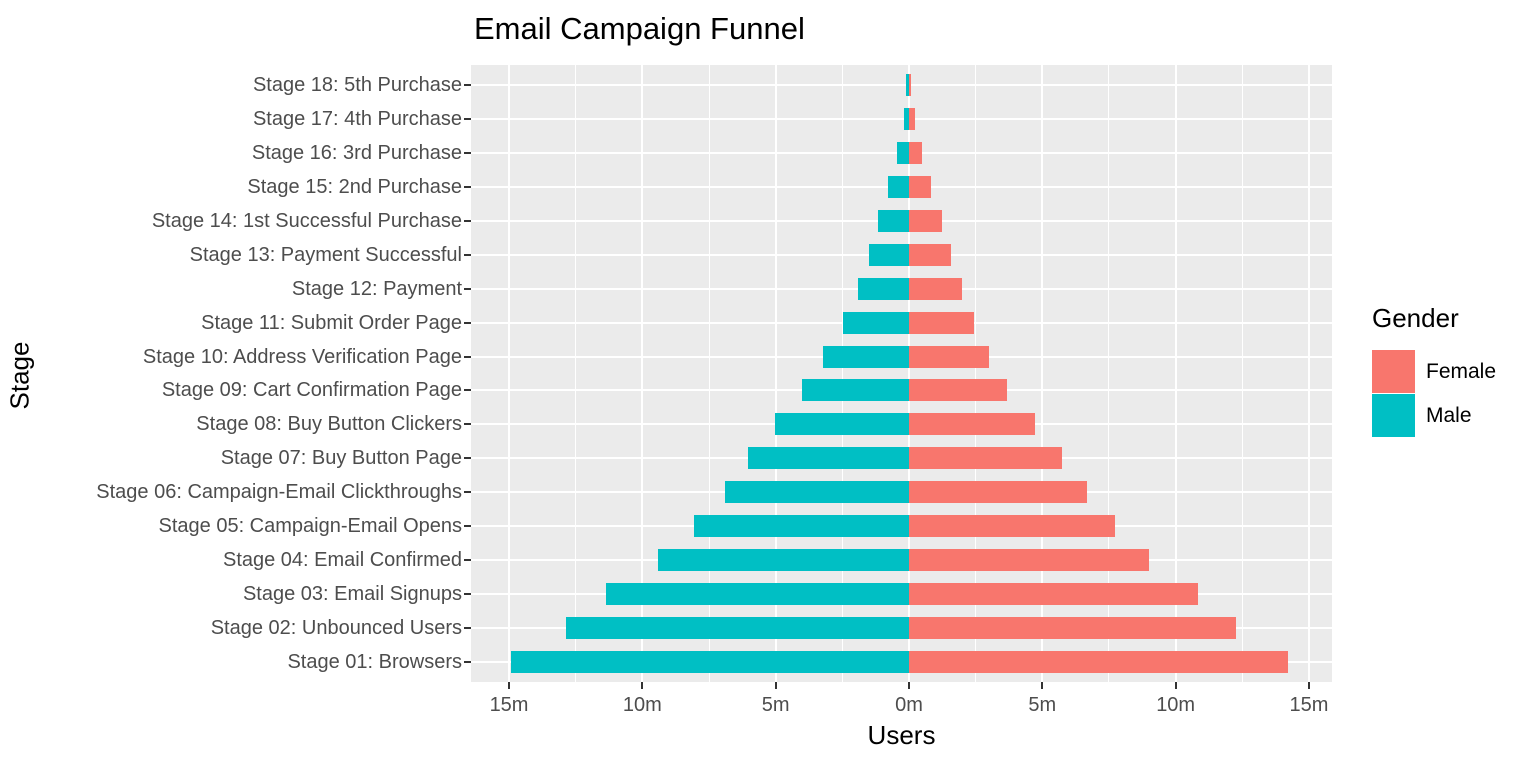  Describe the element at coordinates (1415, 318) in the screenshot. I see `legend-title: Gender` at that location.